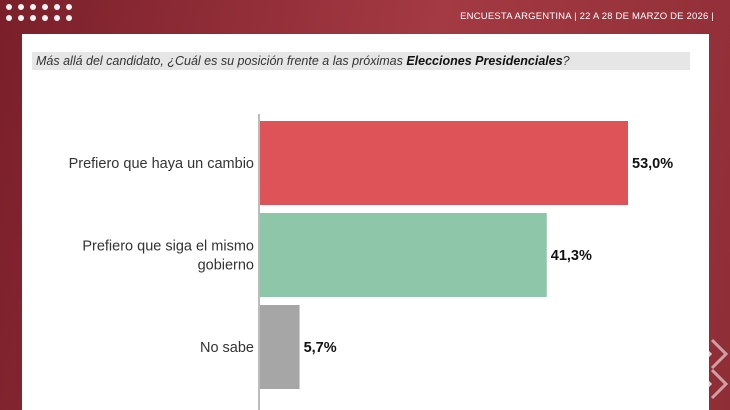  I want to click on value-label-3: 5,7%, so click(320, 348).